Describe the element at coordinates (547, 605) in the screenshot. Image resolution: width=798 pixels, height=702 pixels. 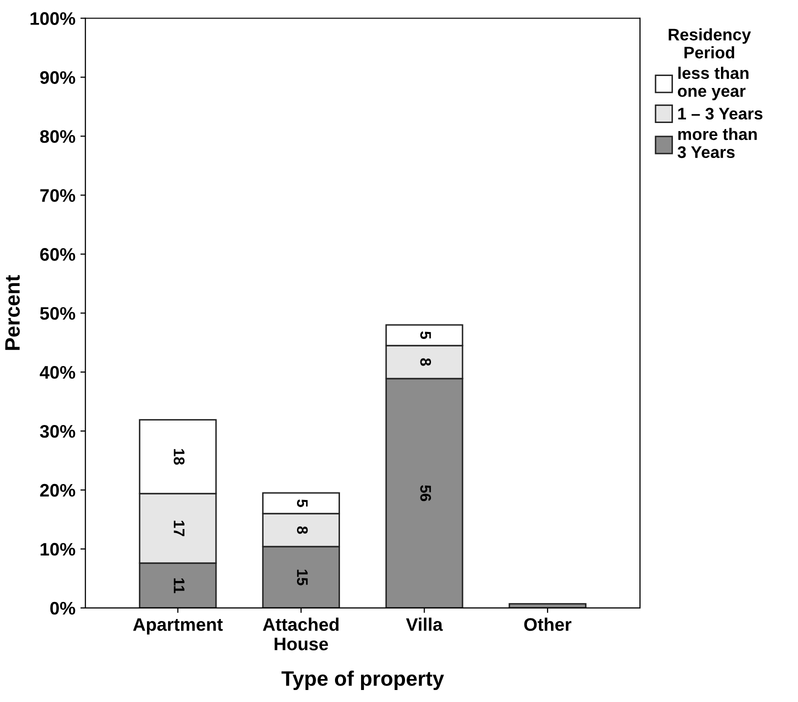
I see `bar` at that location.